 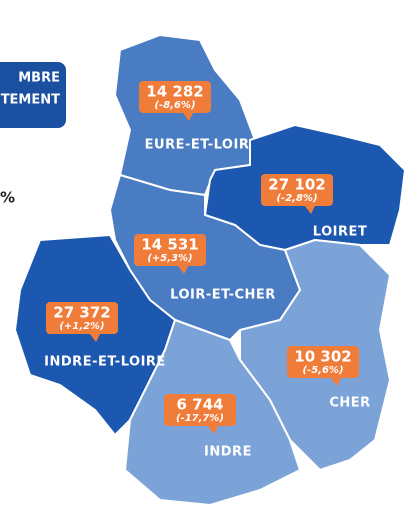 I want to click on change-label: (+5,3%), so click(x=169, y=258).